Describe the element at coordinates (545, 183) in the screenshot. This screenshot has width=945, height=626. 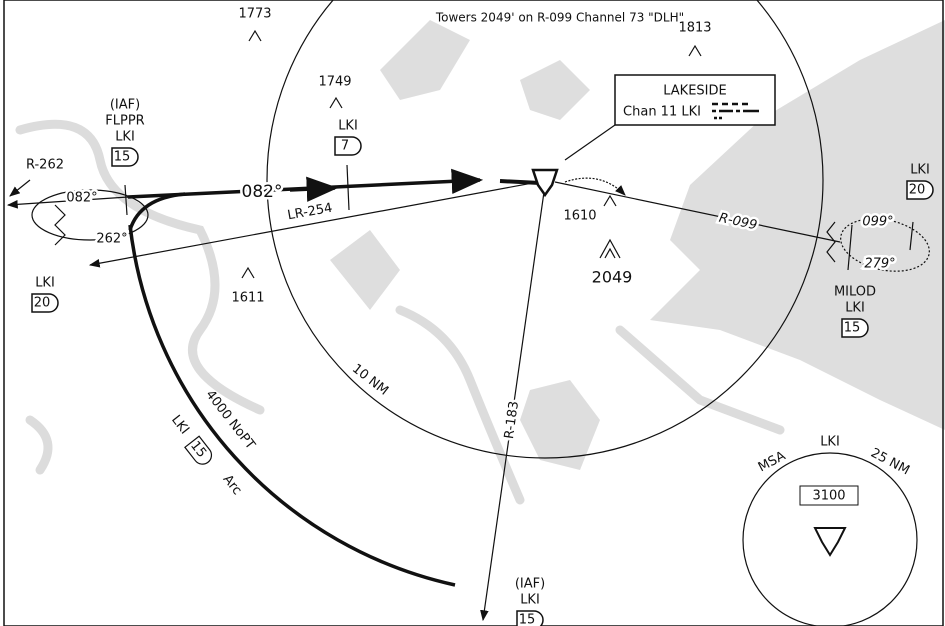
I see `vor-symbol` at that location.